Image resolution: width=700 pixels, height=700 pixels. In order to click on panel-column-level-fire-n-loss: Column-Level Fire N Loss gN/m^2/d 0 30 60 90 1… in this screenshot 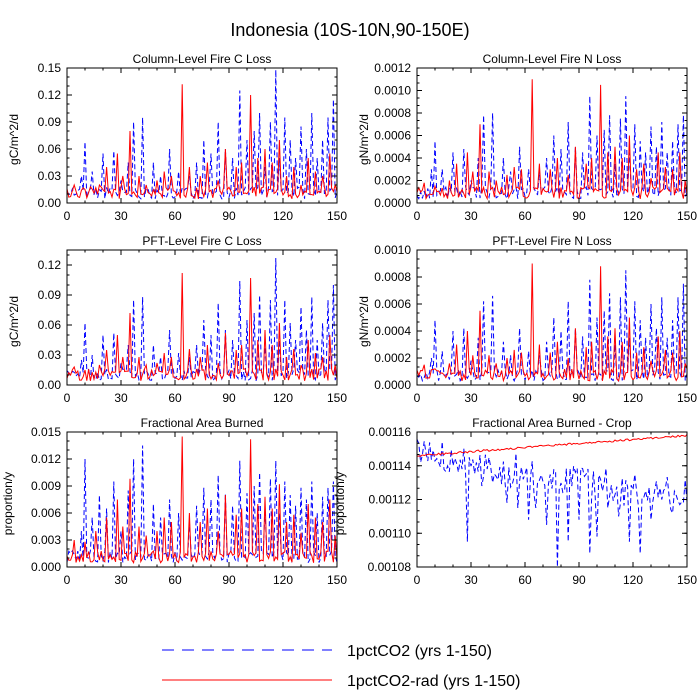, I will do `click(527, 137)`.